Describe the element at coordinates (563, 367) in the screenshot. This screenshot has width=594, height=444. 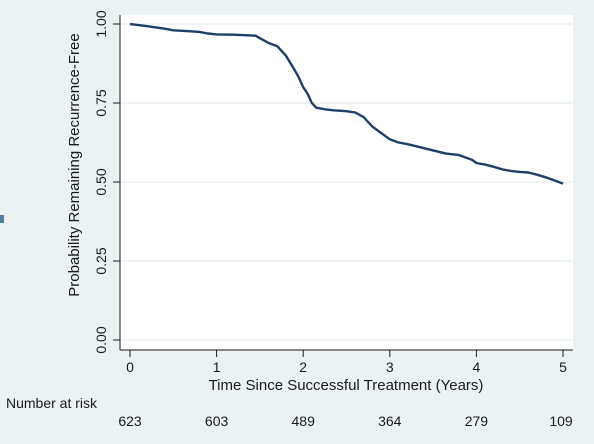
I see `x-tick-label: 5` at that location.